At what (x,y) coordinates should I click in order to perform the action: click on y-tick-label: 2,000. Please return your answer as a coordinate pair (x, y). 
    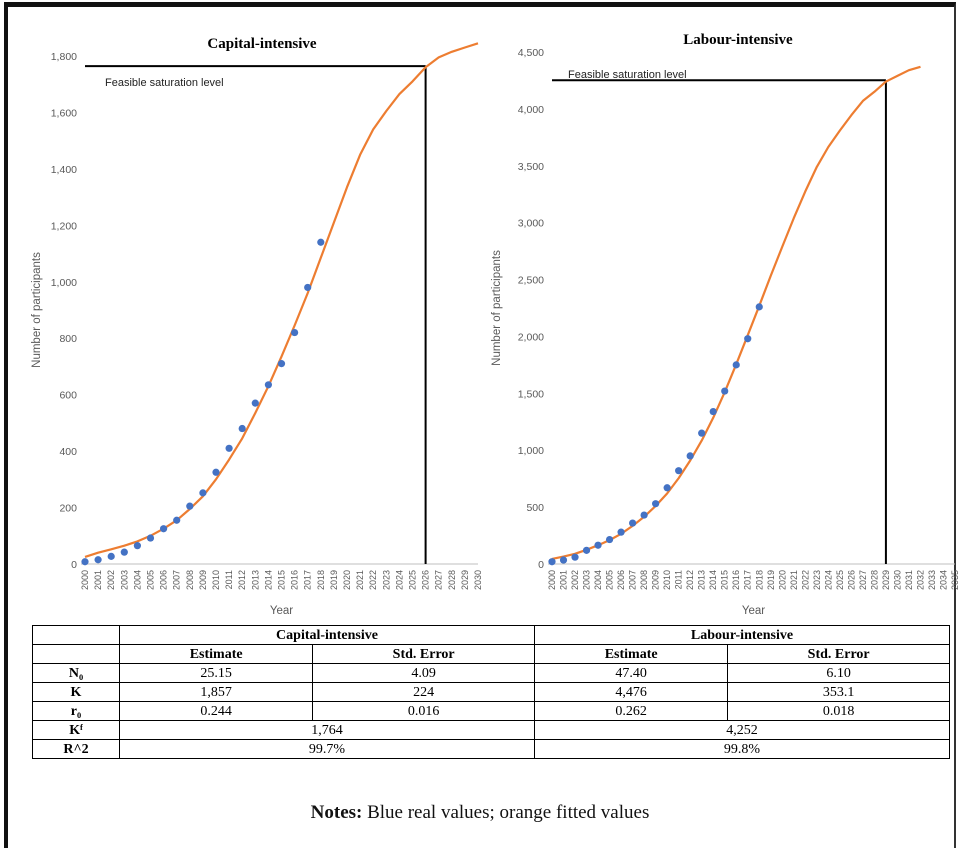
    Looking at the image, I should click on (531, 337).